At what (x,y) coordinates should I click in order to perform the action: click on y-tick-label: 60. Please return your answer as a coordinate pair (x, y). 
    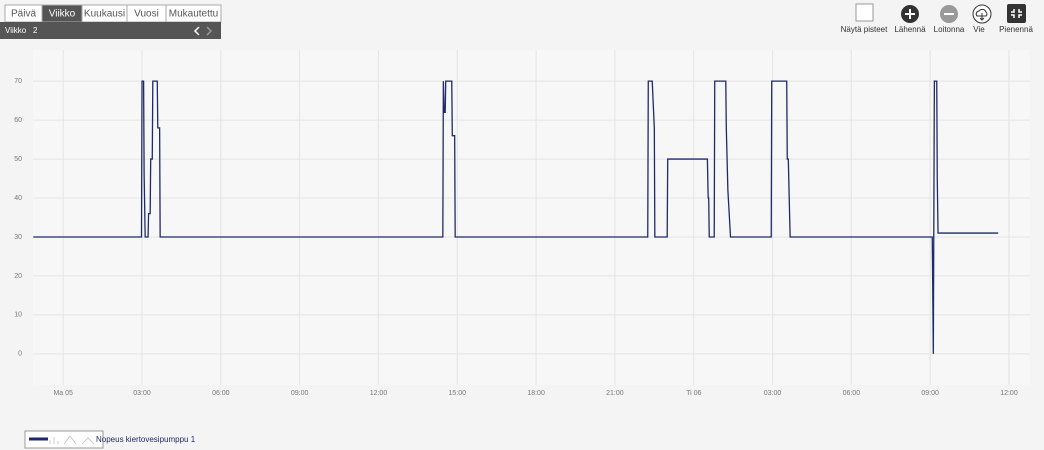
    Looking at the image, I should click on (18, 120).